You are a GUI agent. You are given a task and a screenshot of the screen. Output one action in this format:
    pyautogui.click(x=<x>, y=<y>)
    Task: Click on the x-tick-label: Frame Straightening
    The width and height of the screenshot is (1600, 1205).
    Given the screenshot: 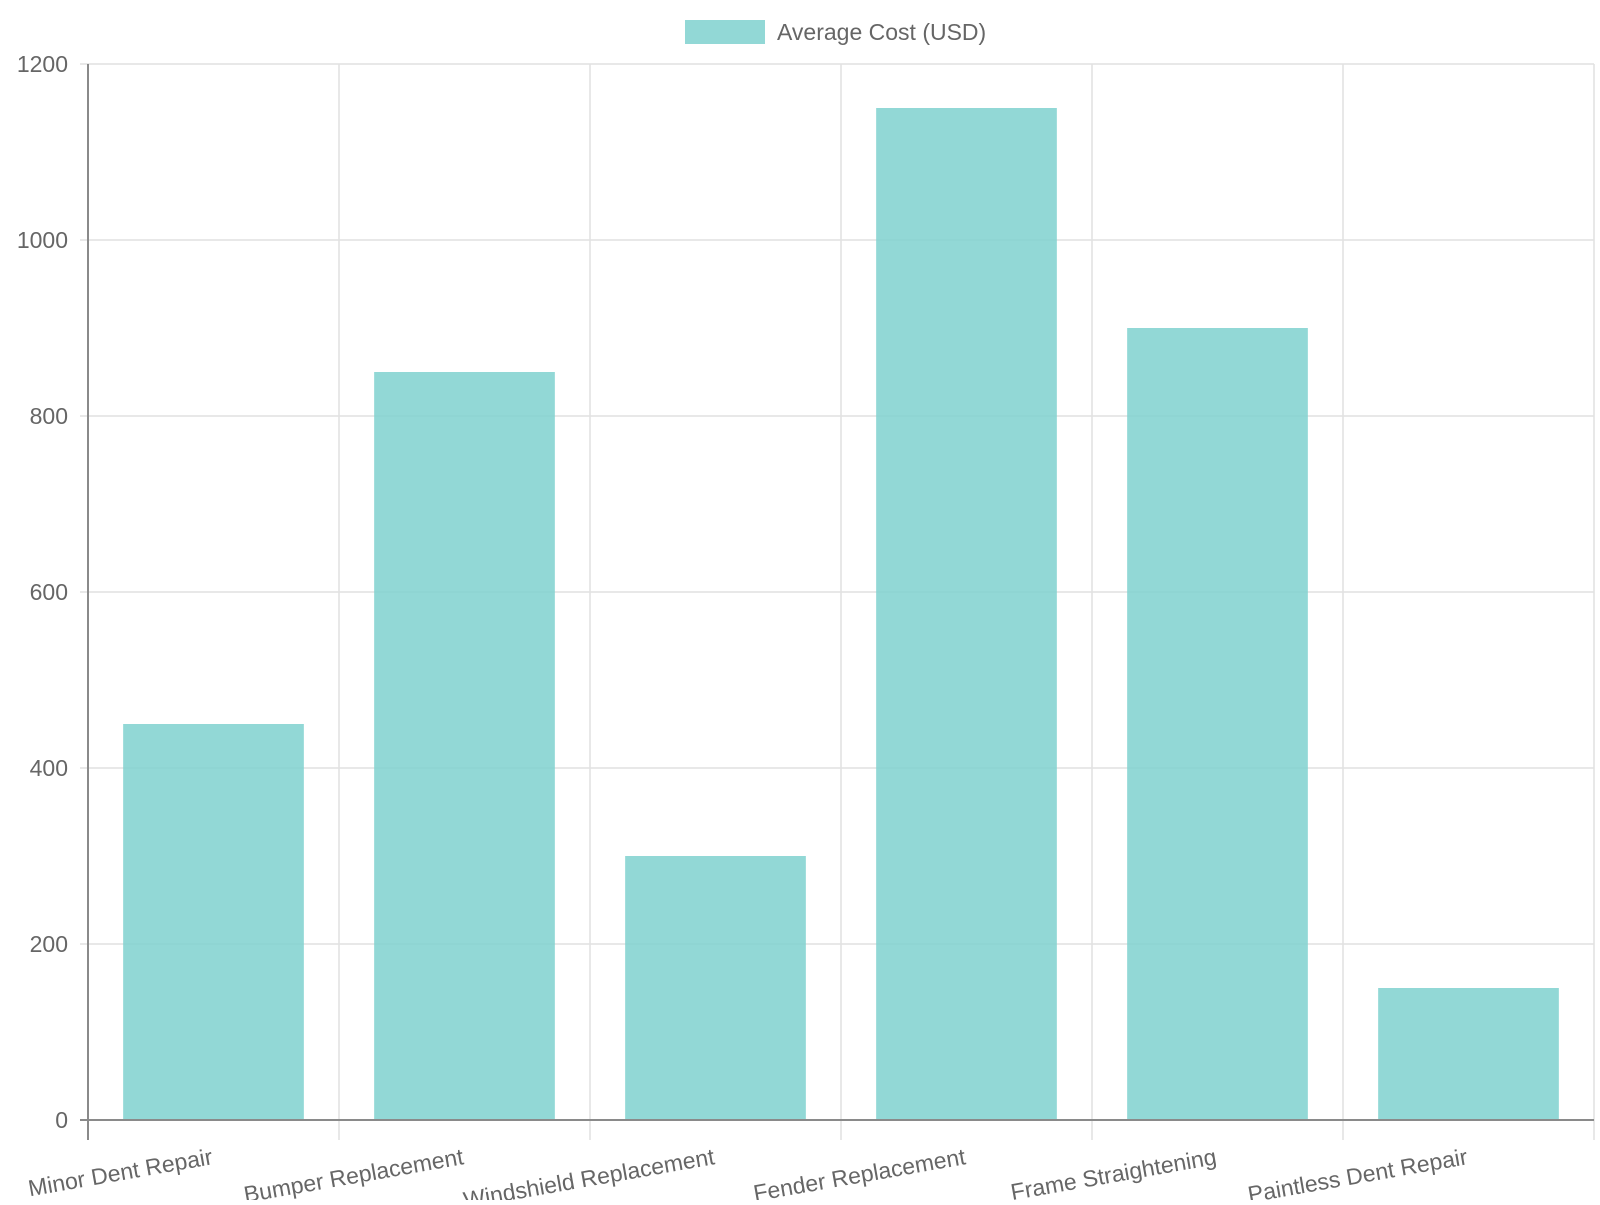 What is the action you would take?
    pyautogui.click(x=1114, y=1171)
    